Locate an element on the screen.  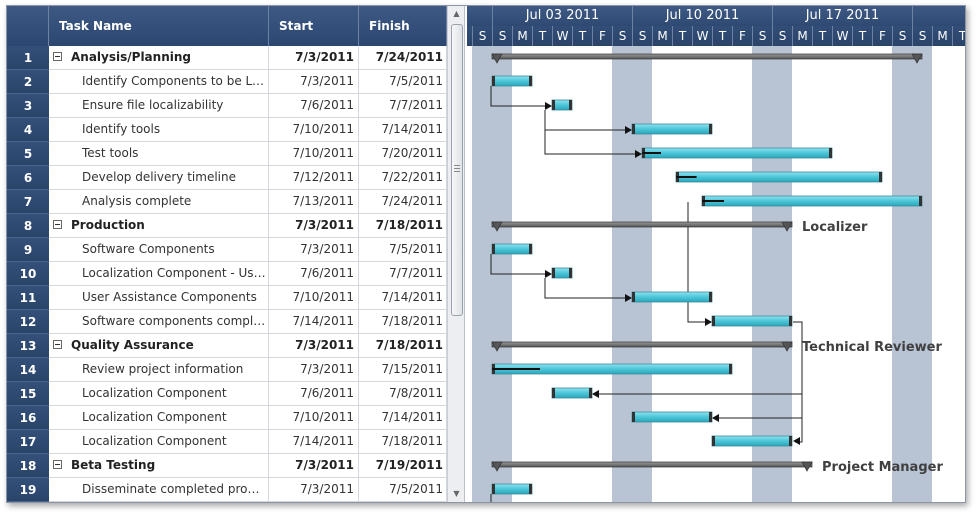
task-name-cell: Review project information is located at coordinates (159, 370).